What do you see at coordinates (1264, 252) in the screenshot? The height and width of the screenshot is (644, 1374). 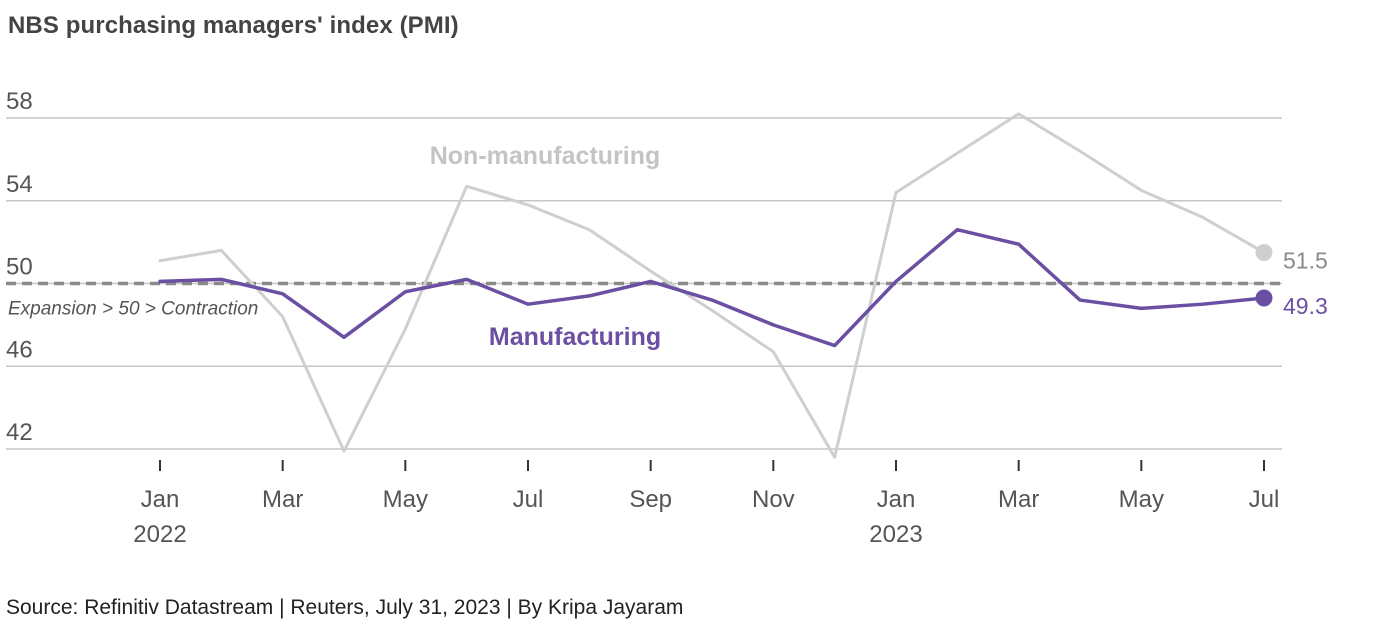 I see `non-manufacturing-end-marker` at bounding box center [1264, 252].